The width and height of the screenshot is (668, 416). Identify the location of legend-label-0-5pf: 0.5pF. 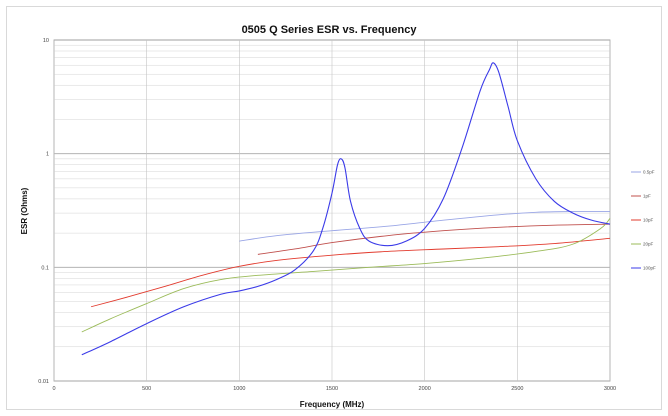
(649, 172).